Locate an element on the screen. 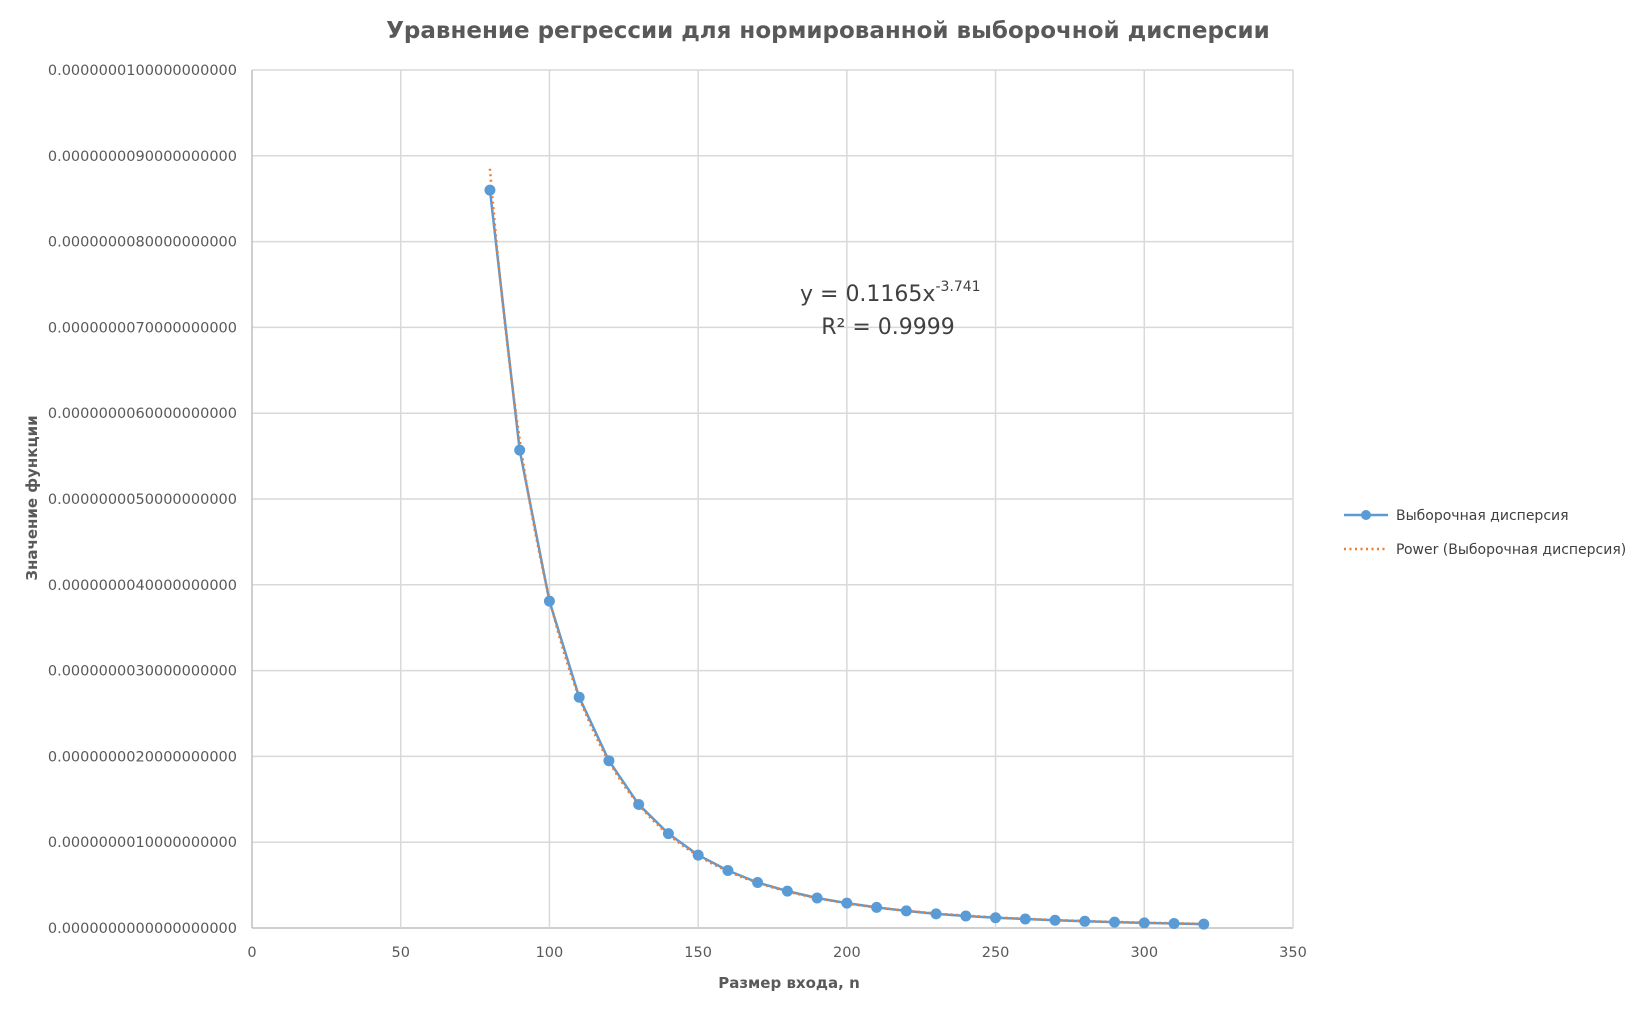  x-tick-label: 300 is located at coordinates (1144, 953).